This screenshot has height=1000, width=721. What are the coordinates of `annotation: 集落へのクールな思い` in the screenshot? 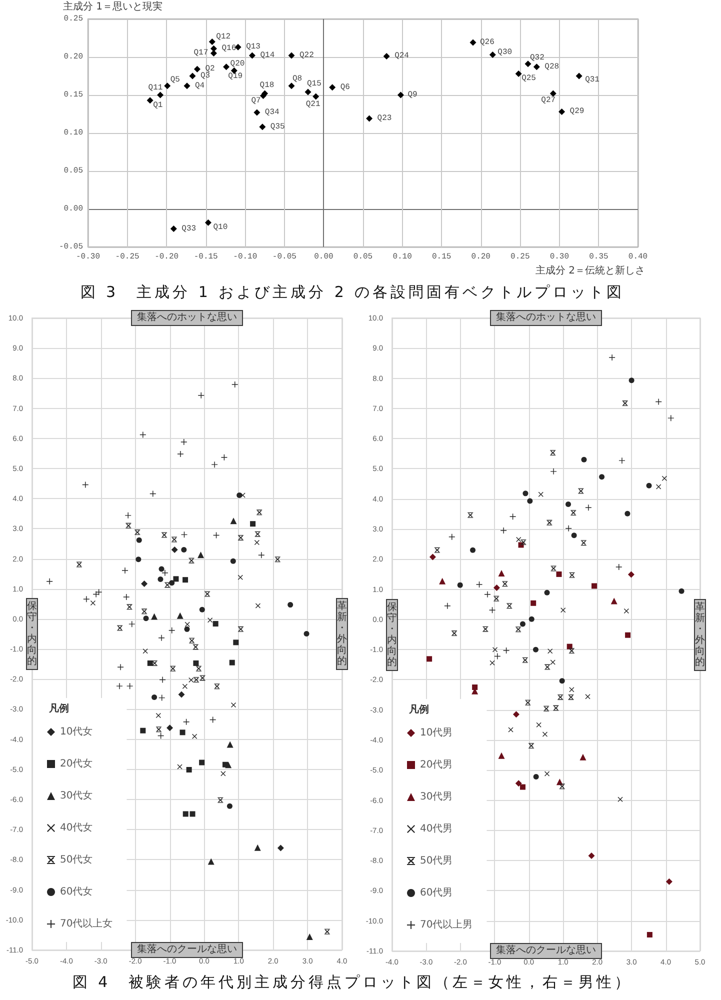 It's located at (187, 950).